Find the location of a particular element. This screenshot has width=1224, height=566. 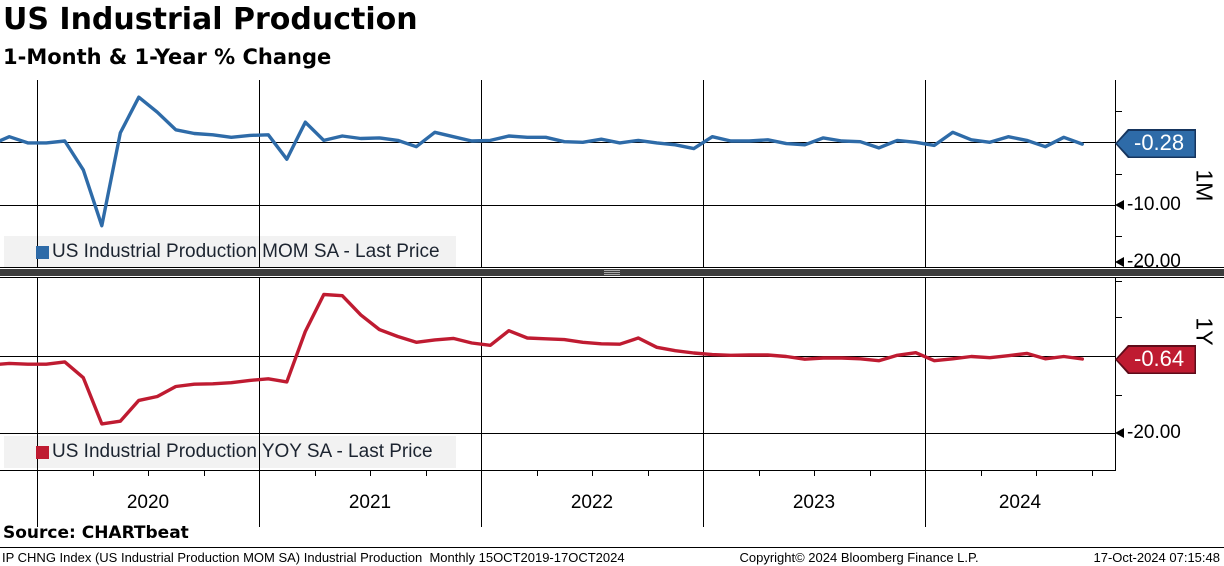

last-price-yoy: -0.64 is located at coordinates (1159, 358).